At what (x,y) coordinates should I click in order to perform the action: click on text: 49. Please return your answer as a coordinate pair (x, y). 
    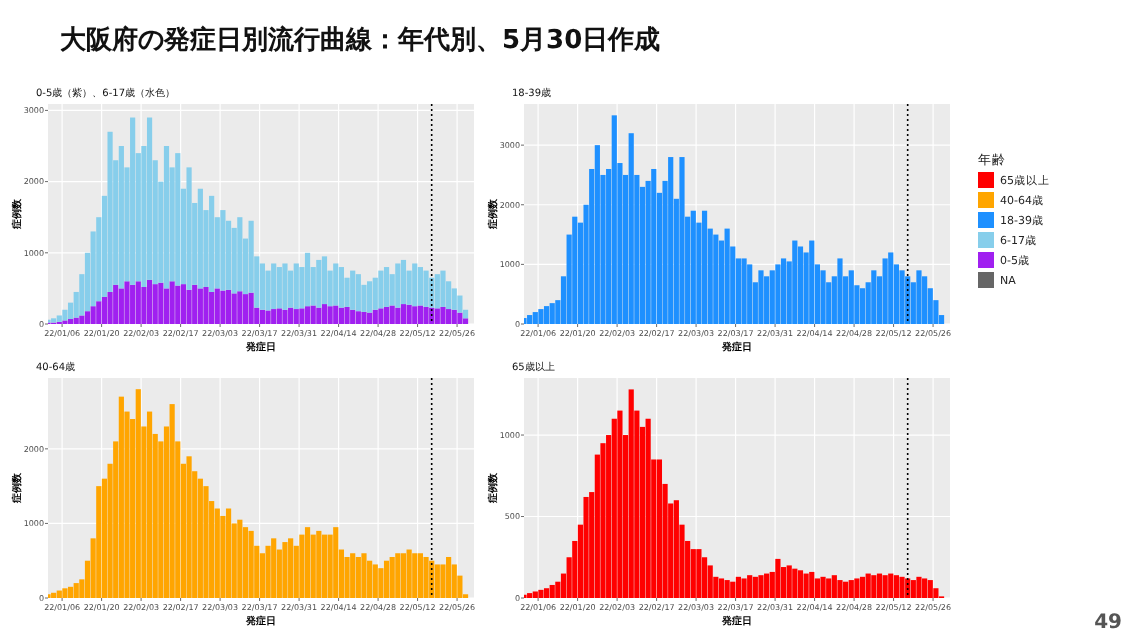
    Looking at the image, I should click on (1108, 623).